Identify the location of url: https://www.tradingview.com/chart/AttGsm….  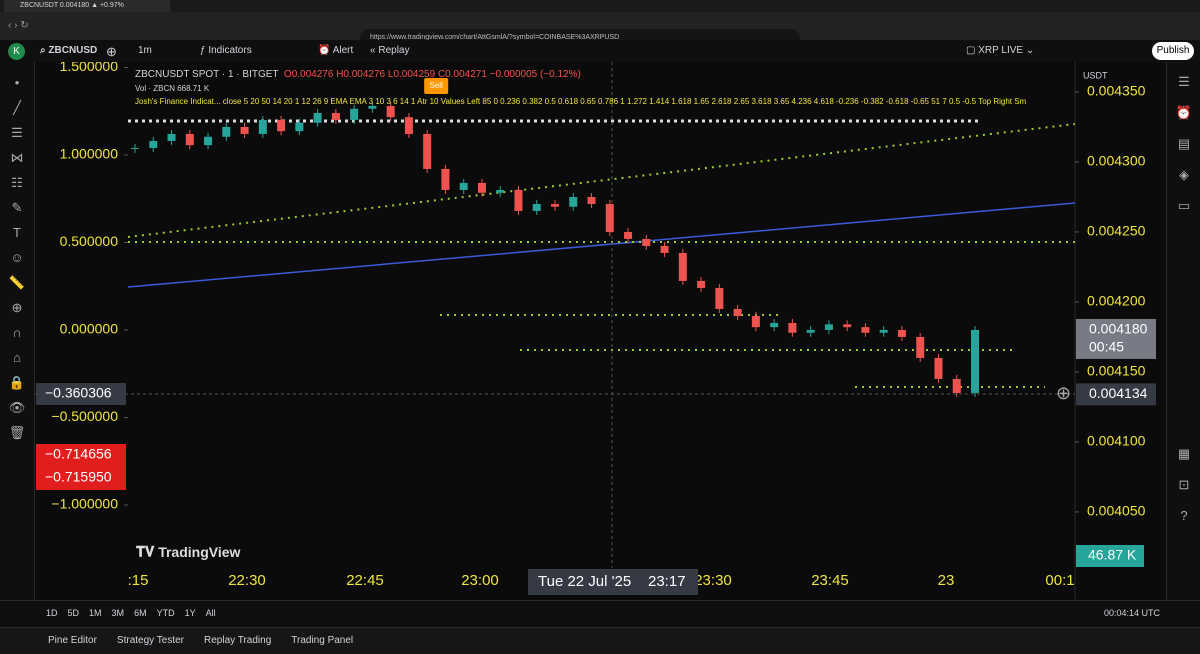
(495, 37).